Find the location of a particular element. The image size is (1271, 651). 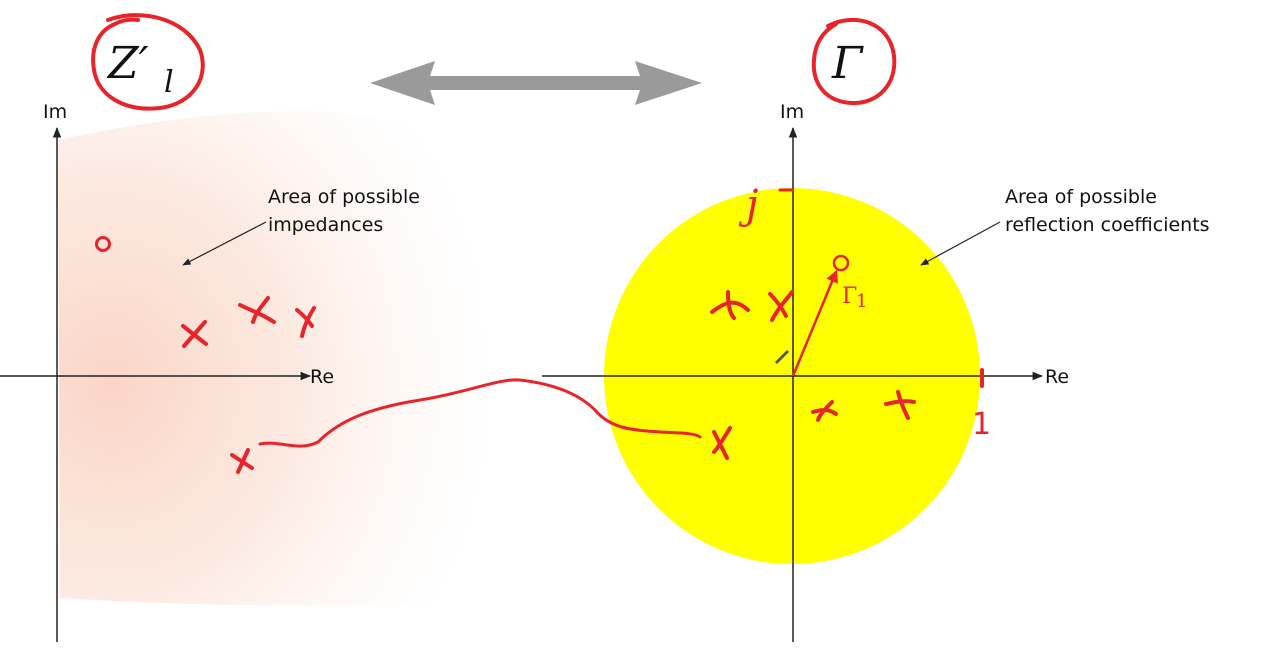

handdrawn-circle-z is located at coordinates (148, 62).